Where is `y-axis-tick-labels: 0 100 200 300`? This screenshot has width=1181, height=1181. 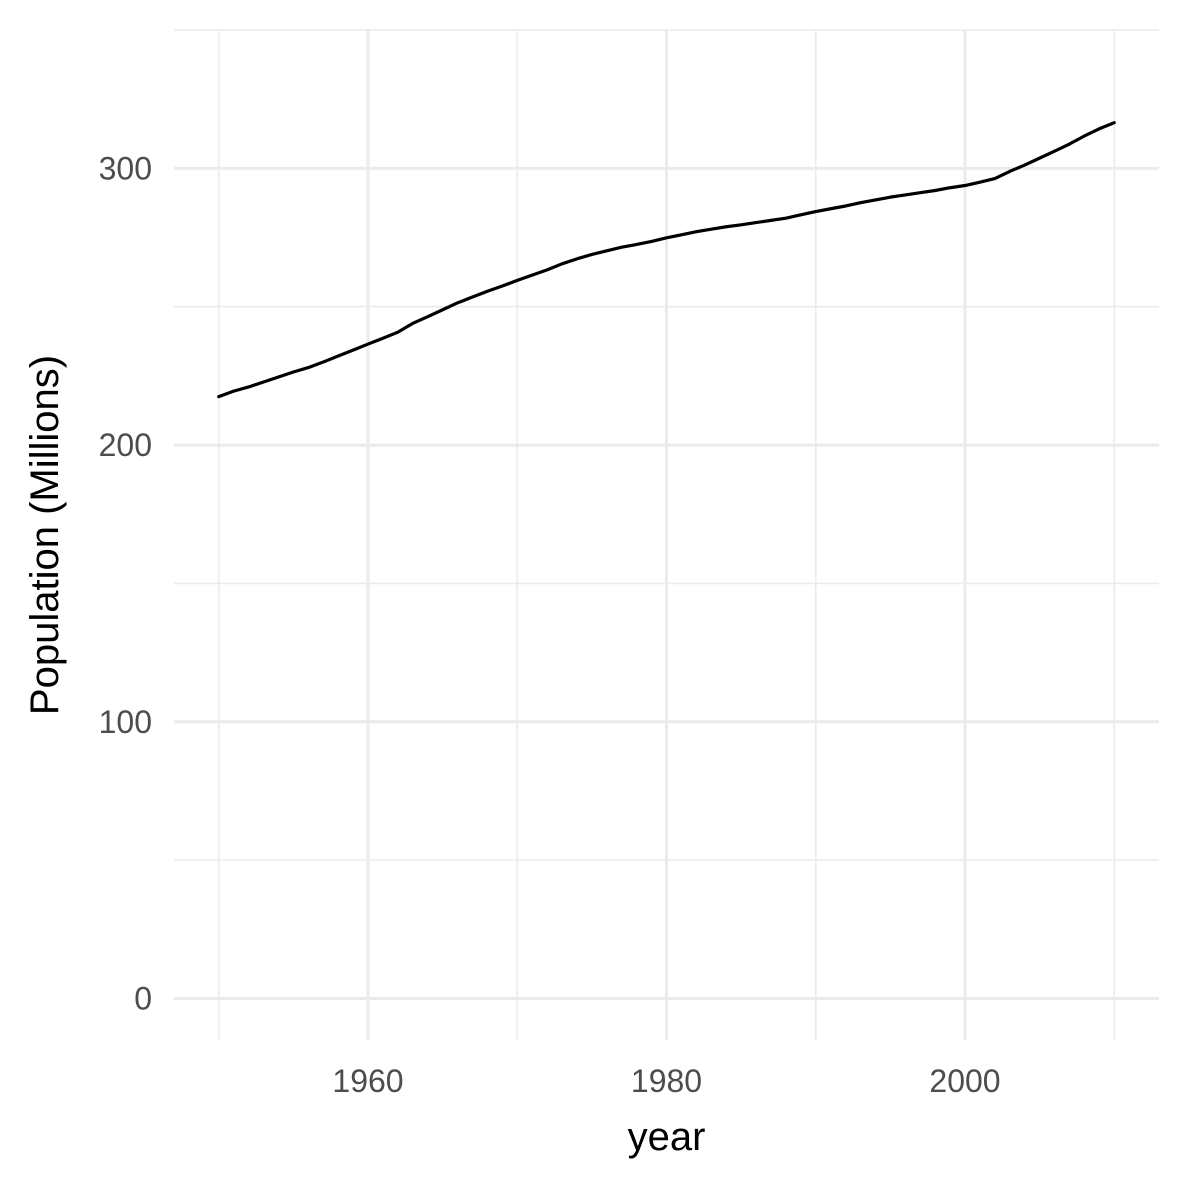 y-axis-tick-labels: 0 100 200 300 is located at coordinates (125, 583).